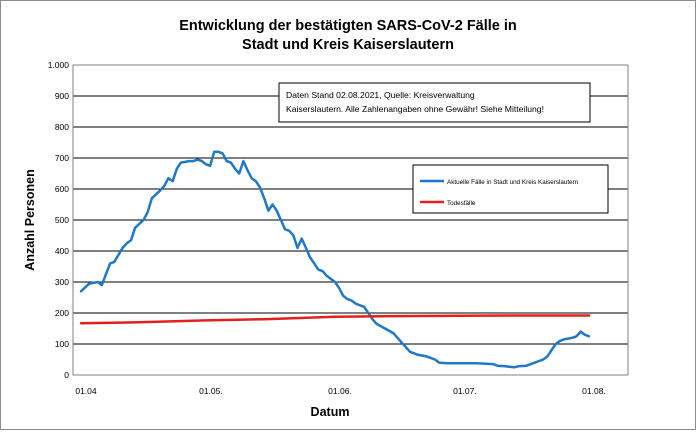 Image resolution: width=696 pixels, height=434 pixels. Describe the element at coordinates (66, 375) in the screenshot. I see `y-tick-label: 0` at that location.